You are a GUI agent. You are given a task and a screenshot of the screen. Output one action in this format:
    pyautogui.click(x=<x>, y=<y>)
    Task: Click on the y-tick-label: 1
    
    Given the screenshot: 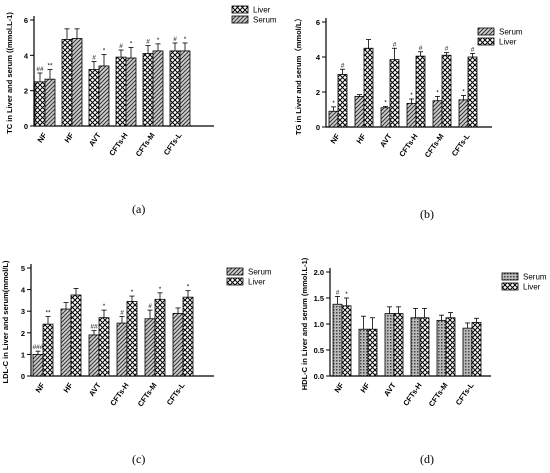 What is the action you would take?
    pyautogui.click(x=23, y=354)
    